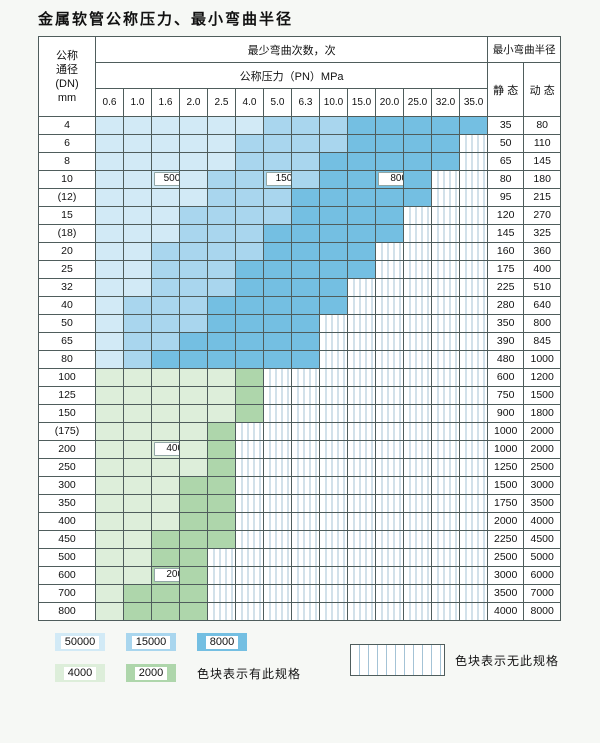 Image resolution: width=600 pixels, height=743 pixels. I want to click on dynamic-radius-cell: 3500, so click(542, 503).